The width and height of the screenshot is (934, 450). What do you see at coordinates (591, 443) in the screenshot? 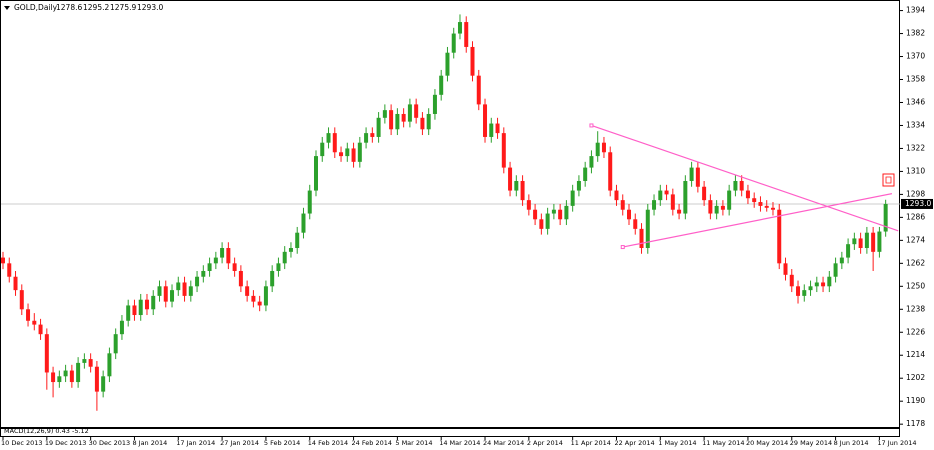
I see `x-tick-label: 11 Apr 2014` at bounding box center [591, 443].